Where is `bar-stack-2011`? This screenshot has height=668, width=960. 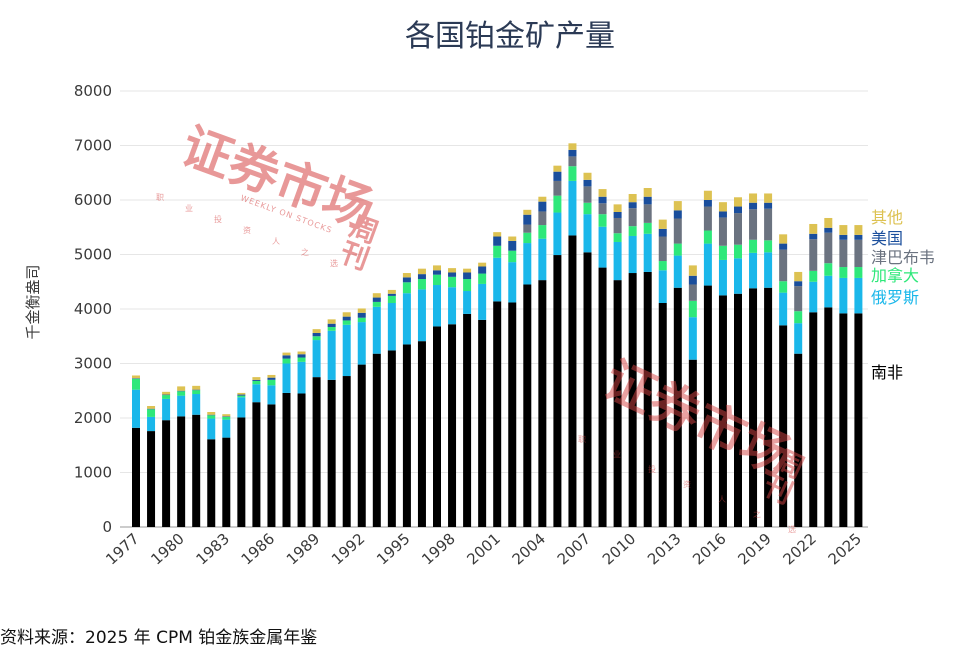
bar-stack-2011 is located at coordinates (647, 357).